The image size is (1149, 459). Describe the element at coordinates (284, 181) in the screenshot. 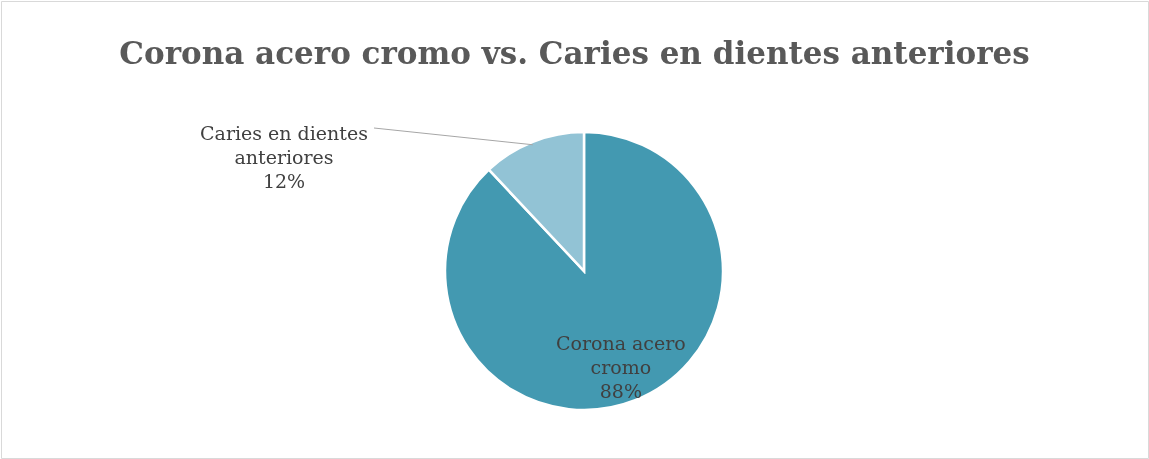

I see `data-label: 12%` at that location.